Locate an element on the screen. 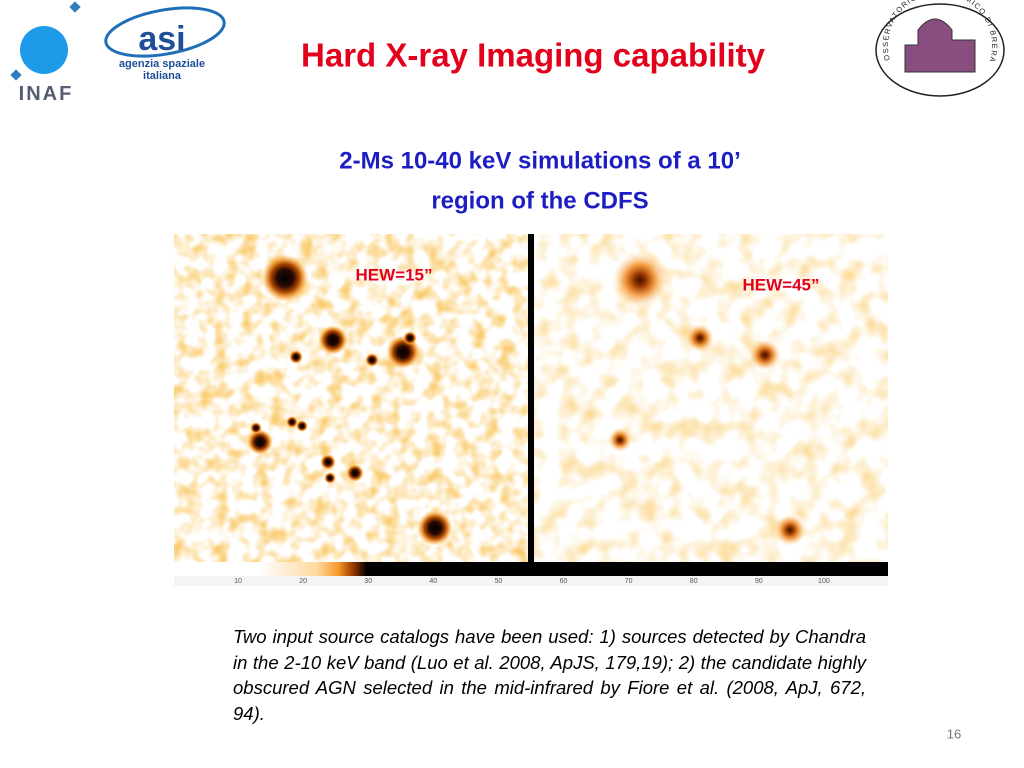 This screenshot has width=1024, height=768. page-number: 16 is located at coordinates (954, 733).